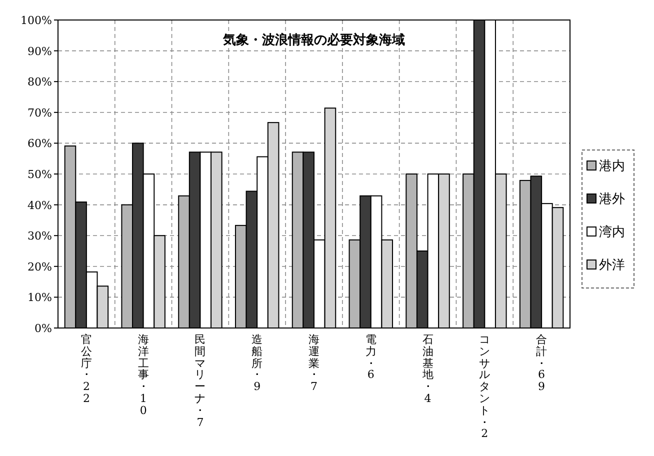 Image resolution: width=654 pixels, height=456 pixels. I want to click on y-tick-label: 40%, so click(40, 205).